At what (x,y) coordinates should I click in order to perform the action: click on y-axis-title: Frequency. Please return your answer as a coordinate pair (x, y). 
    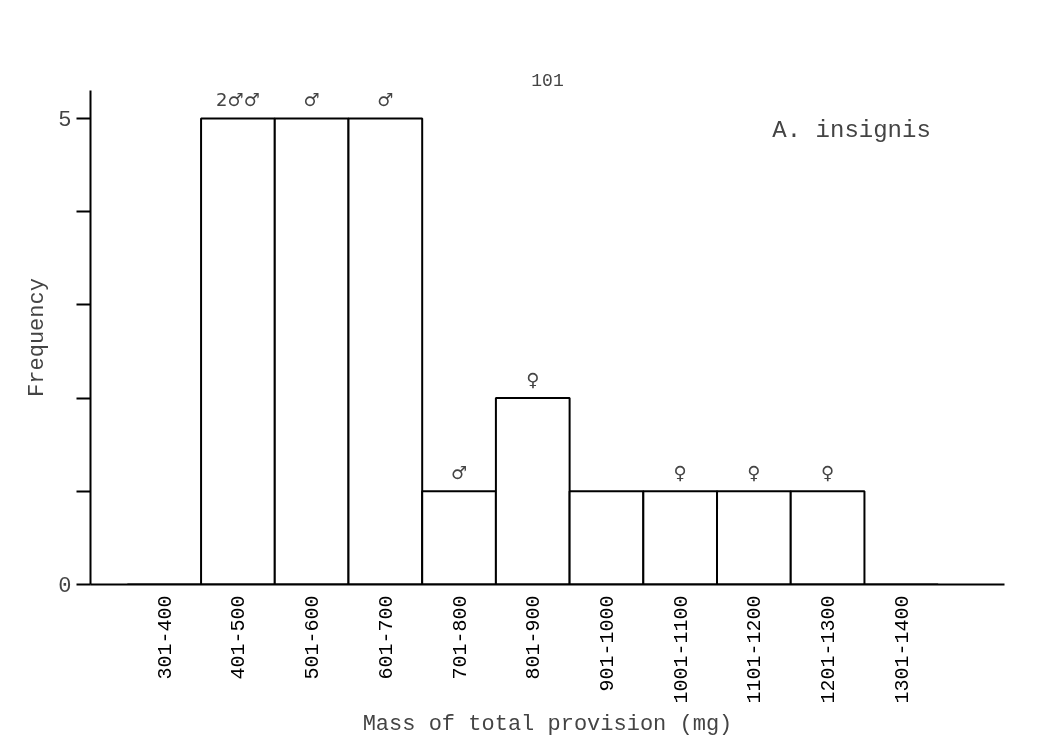
    Looking at the image, I should click on (38, 337).